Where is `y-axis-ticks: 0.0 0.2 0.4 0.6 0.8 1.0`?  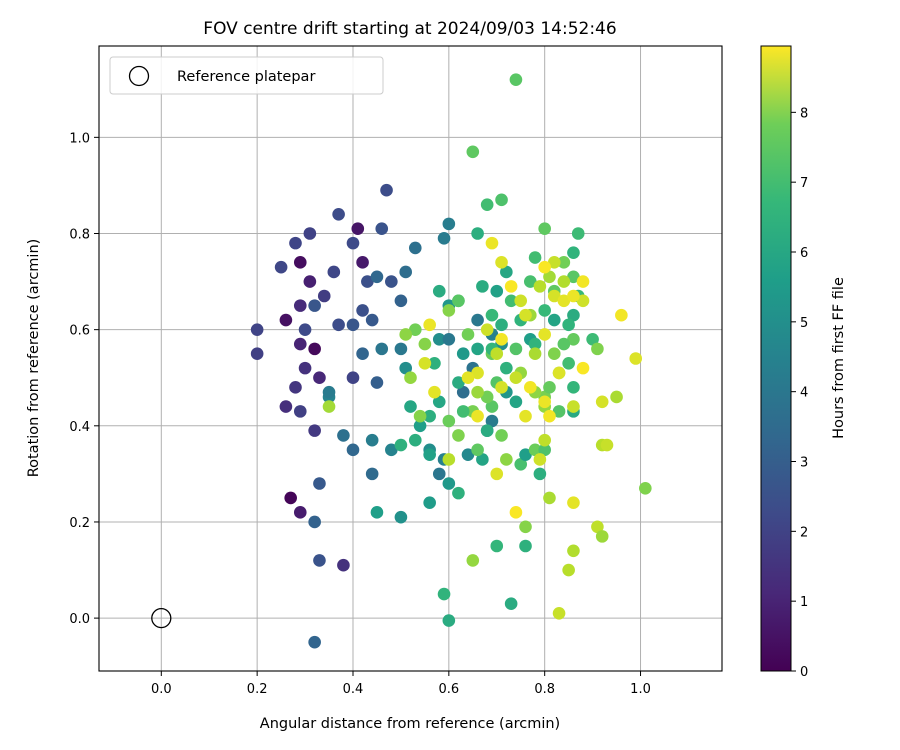 y-axis-ticks: 0.0 0.2 0.4 0.6 0.8 1.0 is located at coordinates (84, 379).